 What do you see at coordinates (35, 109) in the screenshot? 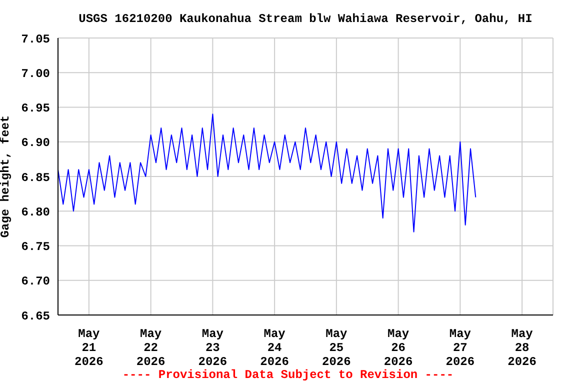
I see `y-tick-label: 6.95` at bounding box center [35, 109].